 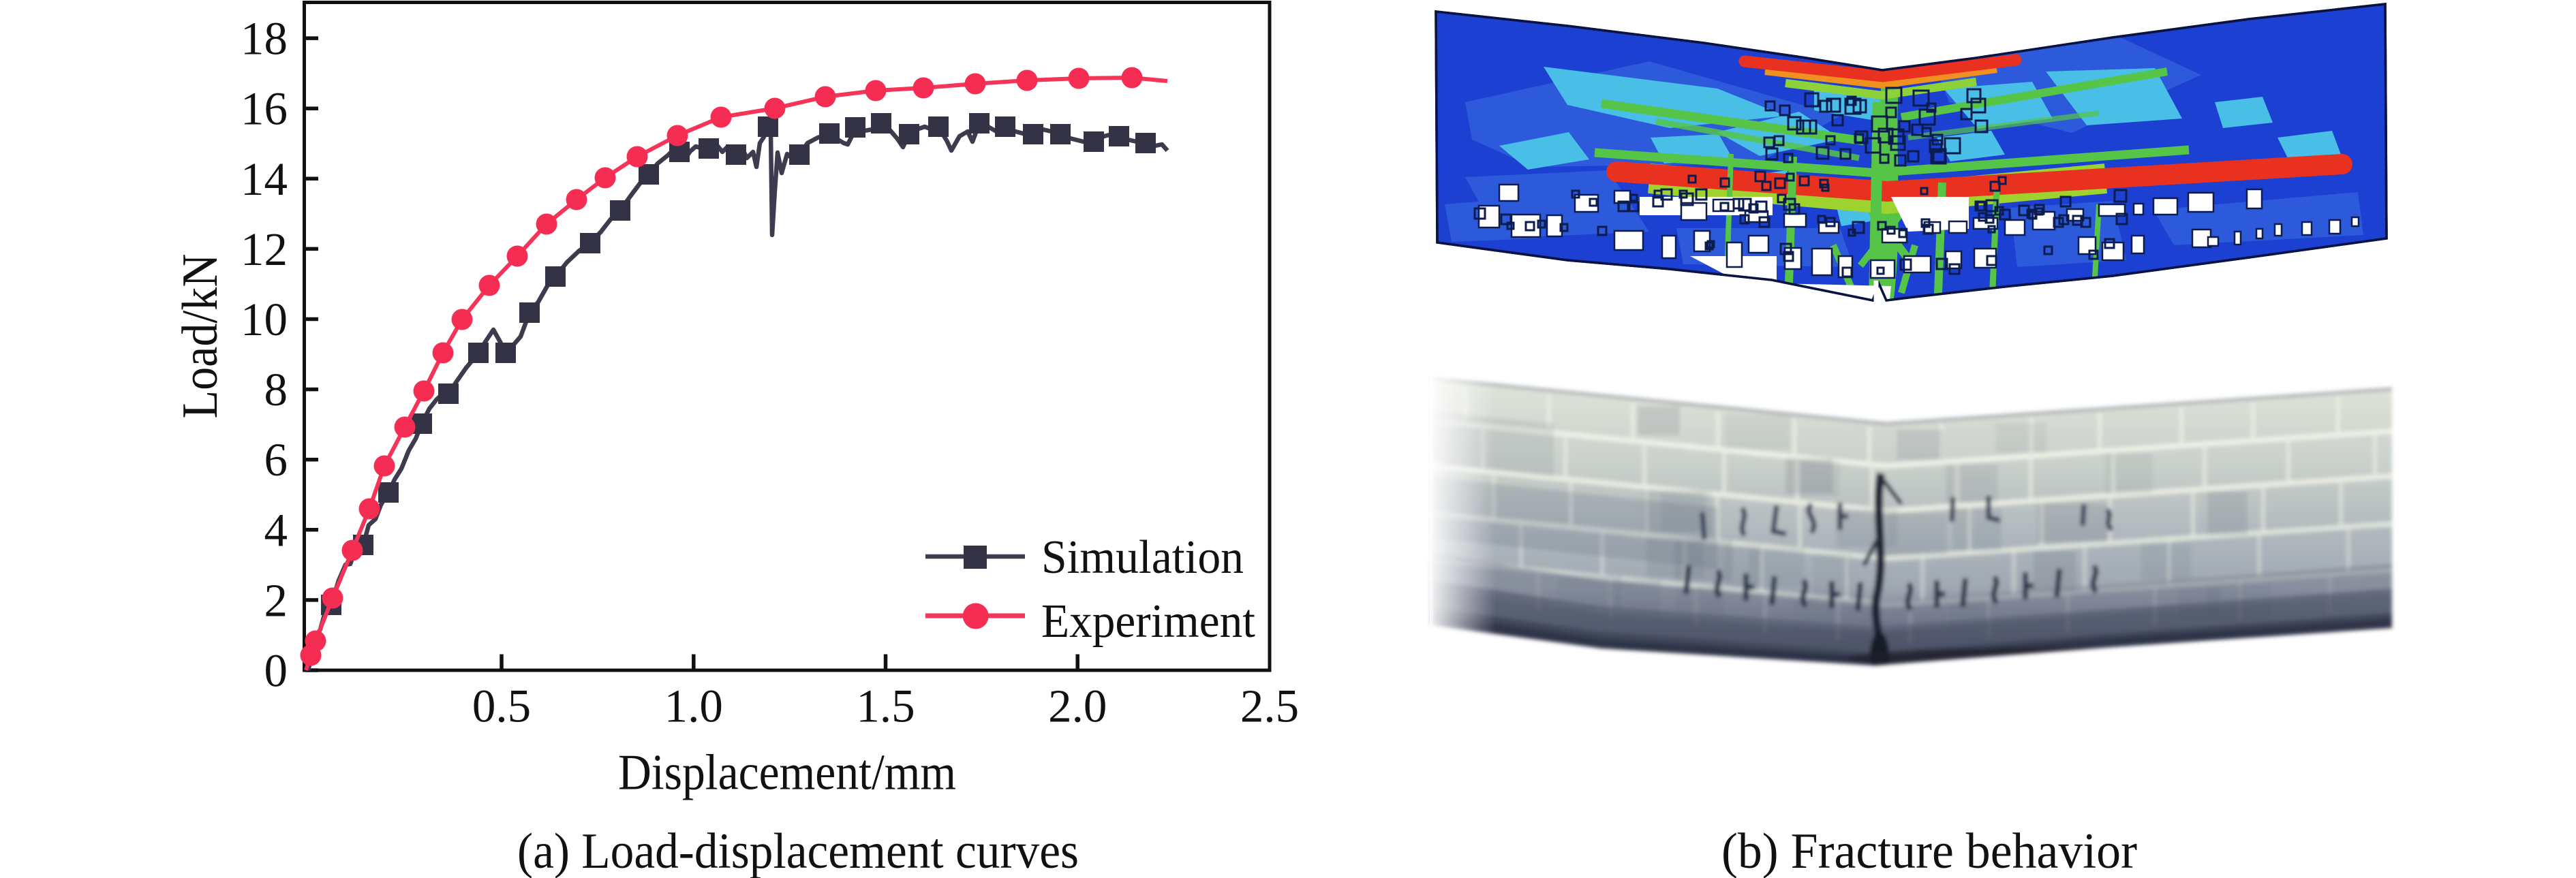 I want to click on svg-text: Displacement/mm, so click(x=787, y=773).